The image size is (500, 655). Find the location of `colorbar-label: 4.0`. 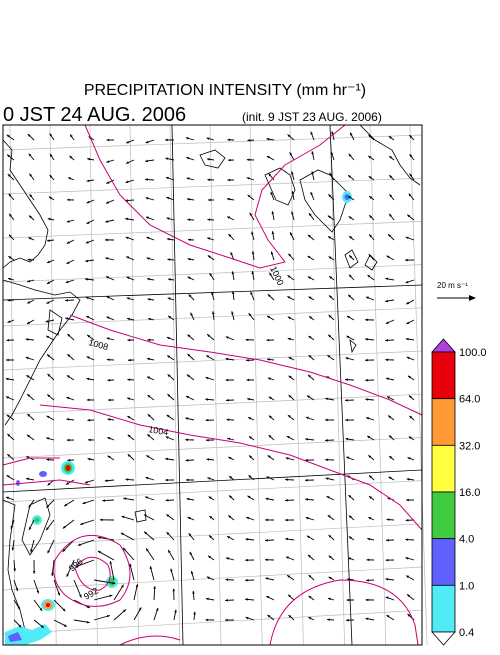

colorbar-label: 4.0 is located at coordinates (466, 540).